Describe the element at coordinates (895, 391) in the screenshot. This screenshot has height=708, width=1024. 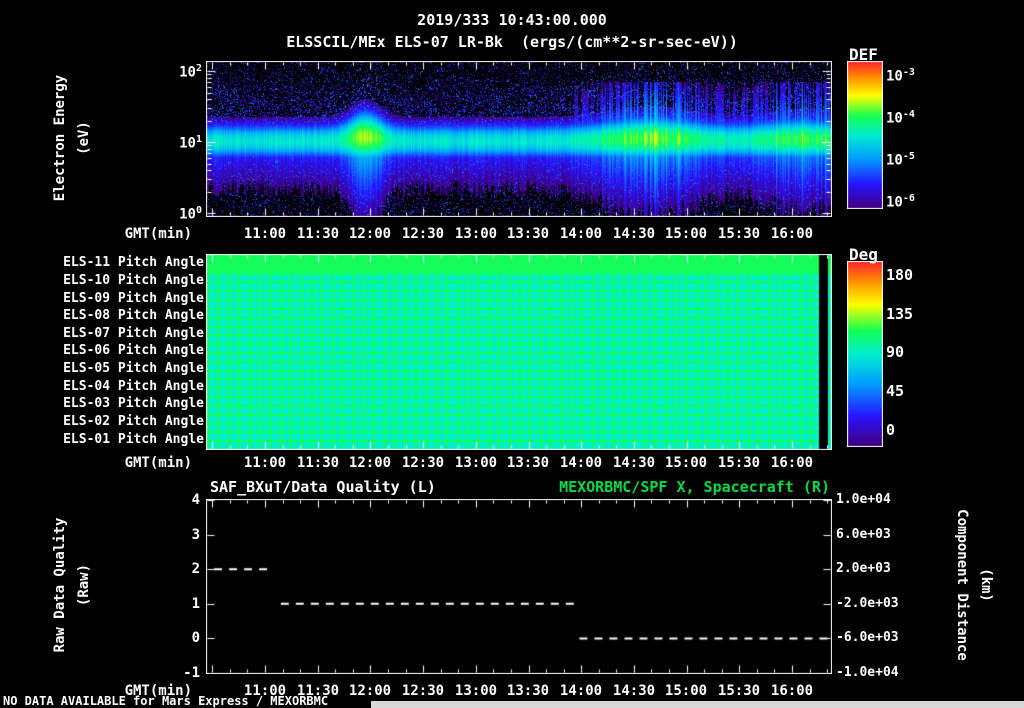
I see `deg-cbar-tick: 45` at that location.